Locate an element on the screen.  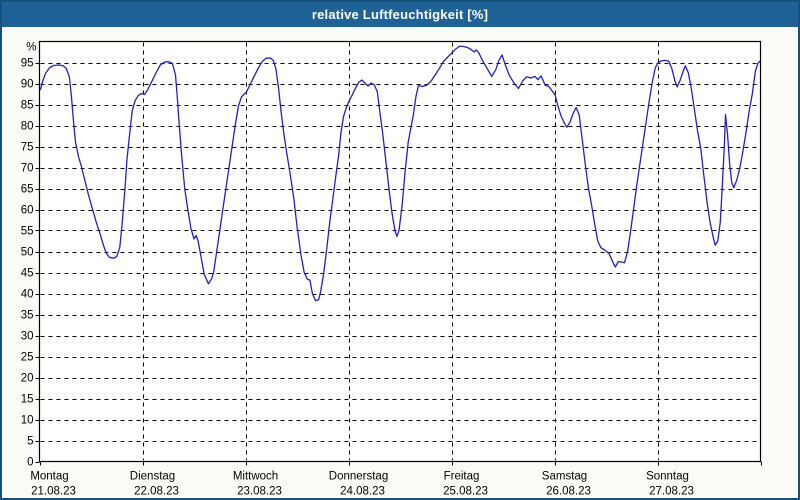
y-tick-label: 10 is located at coordinates (27, 421).